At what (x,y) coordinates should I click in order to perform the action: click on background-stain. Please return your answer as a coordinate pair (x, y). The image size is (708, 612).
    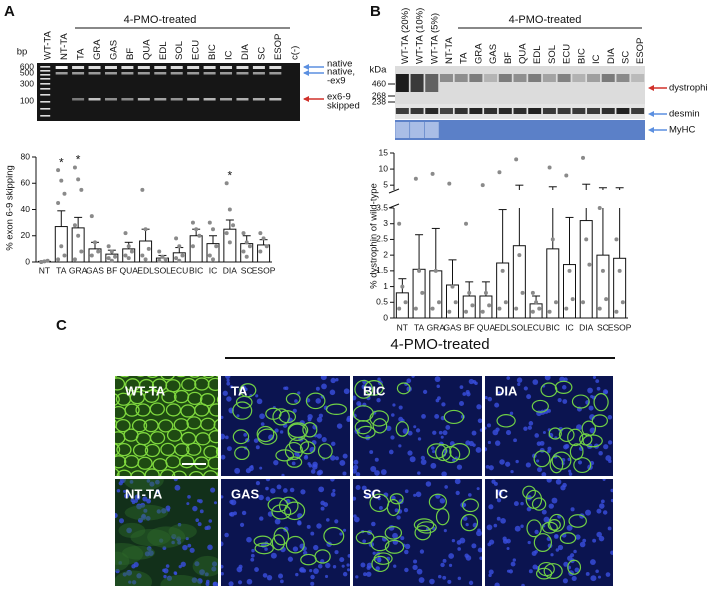
    Looking at the image, I should click on (138, 552).